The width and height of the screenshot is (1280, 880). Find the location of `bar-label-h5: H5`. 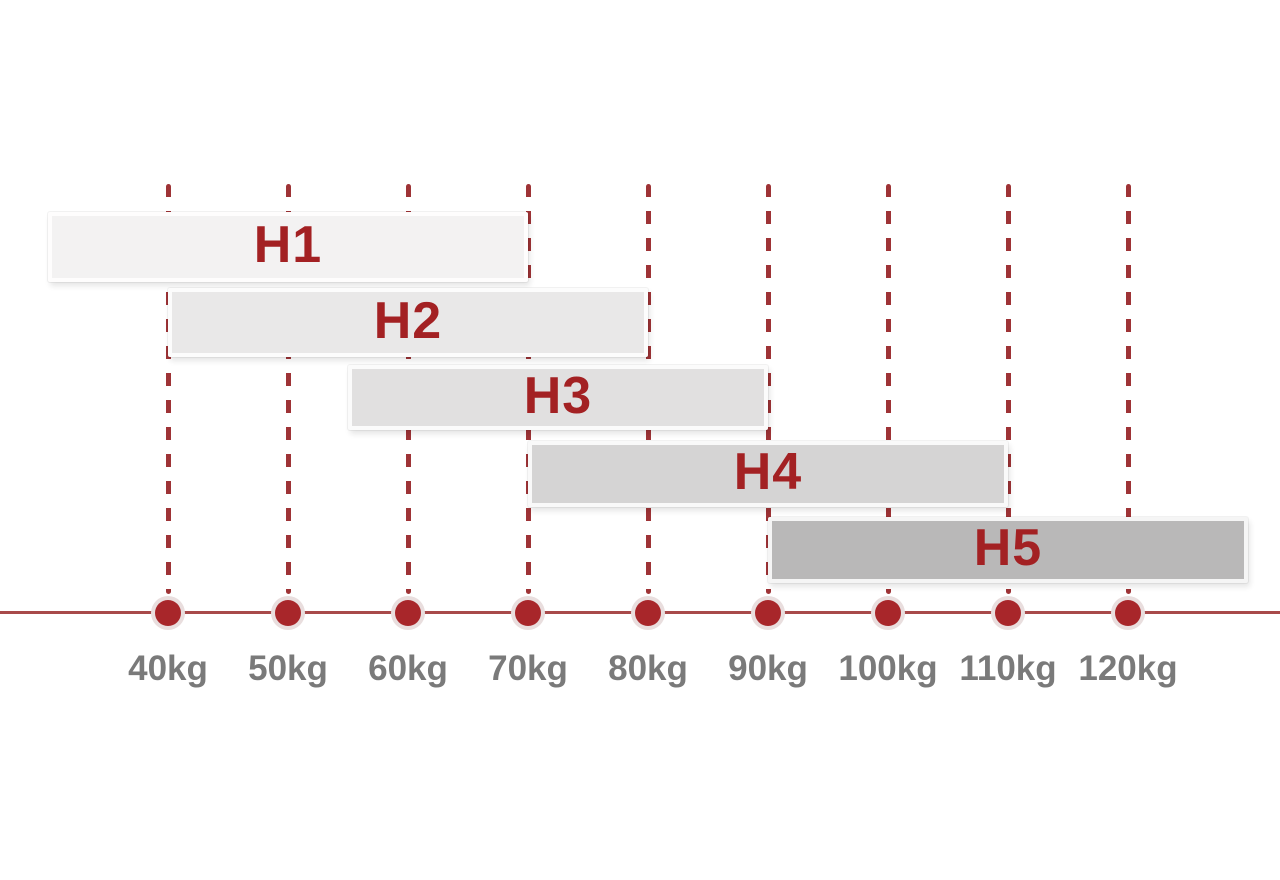

bar-label-h5: H5 is located at coordinates (1008, 548).